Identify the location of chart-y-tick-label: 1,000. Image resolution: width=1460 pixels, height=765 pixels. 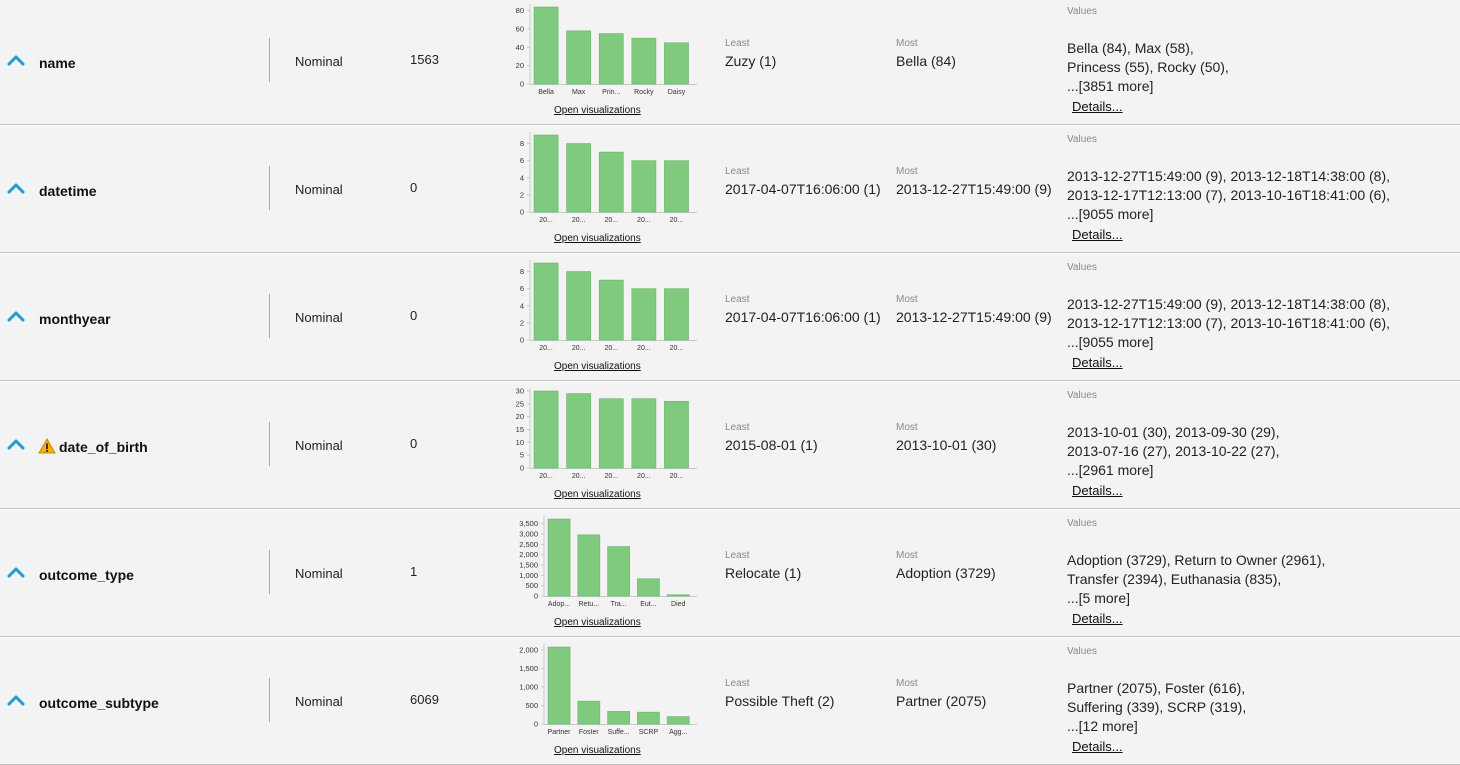
(528, 575).